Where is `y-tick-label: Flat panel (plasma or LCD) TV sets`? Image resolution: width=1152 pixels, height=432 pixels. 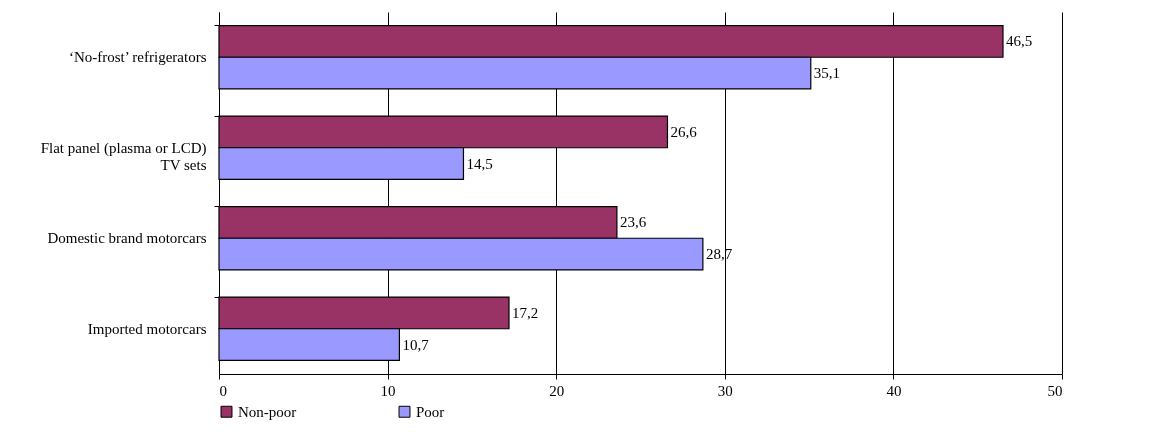
y-tick-label: Flat panel (plasma or LCD) TV sets is located at coordinates (123, 156).